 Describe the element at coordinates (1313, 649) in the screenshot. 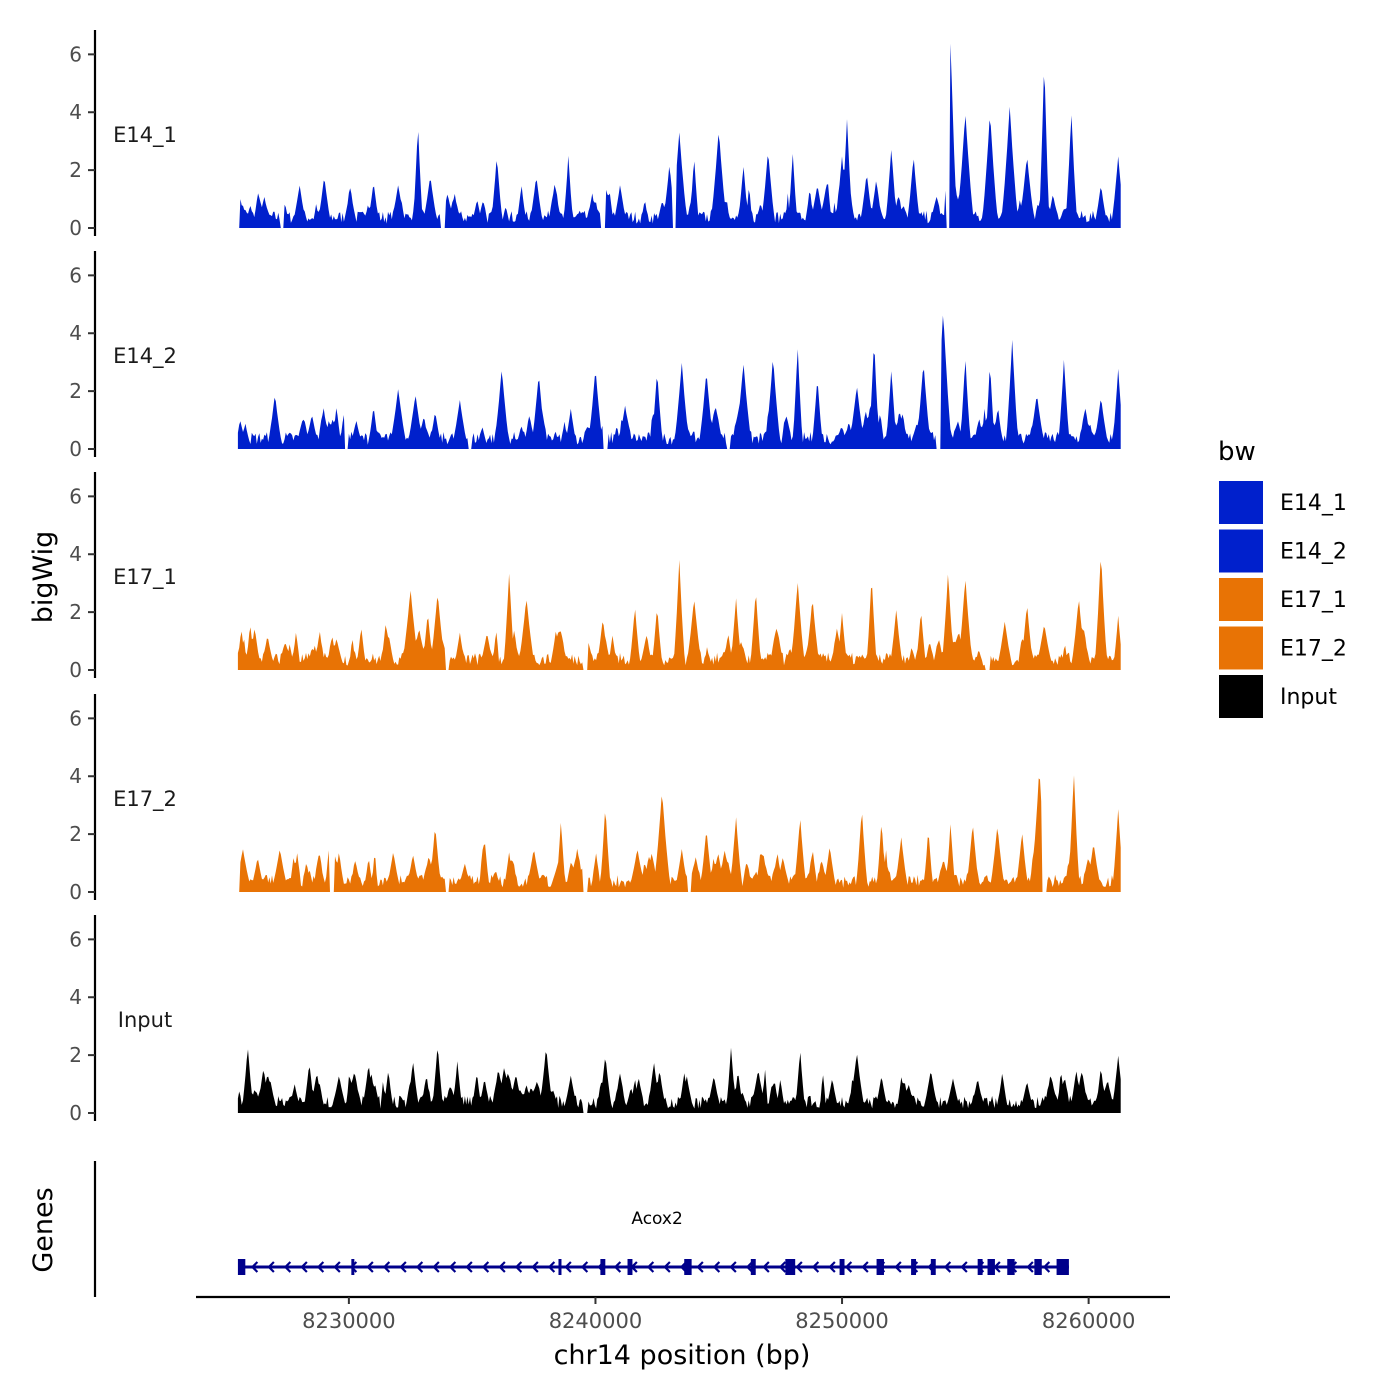

I see `legend-label-E17_2: E17_2` at that location.